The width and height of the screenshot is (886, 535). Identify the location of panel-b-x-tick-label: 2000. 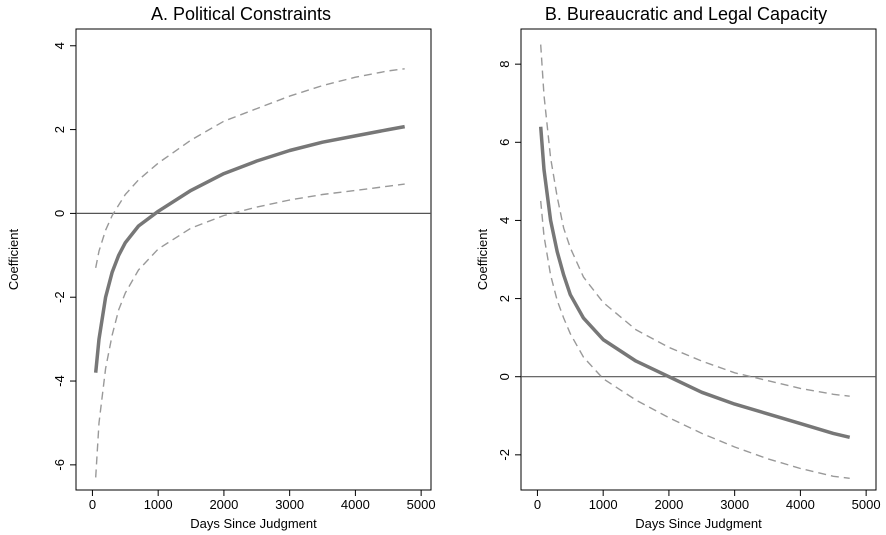
(668, 504).